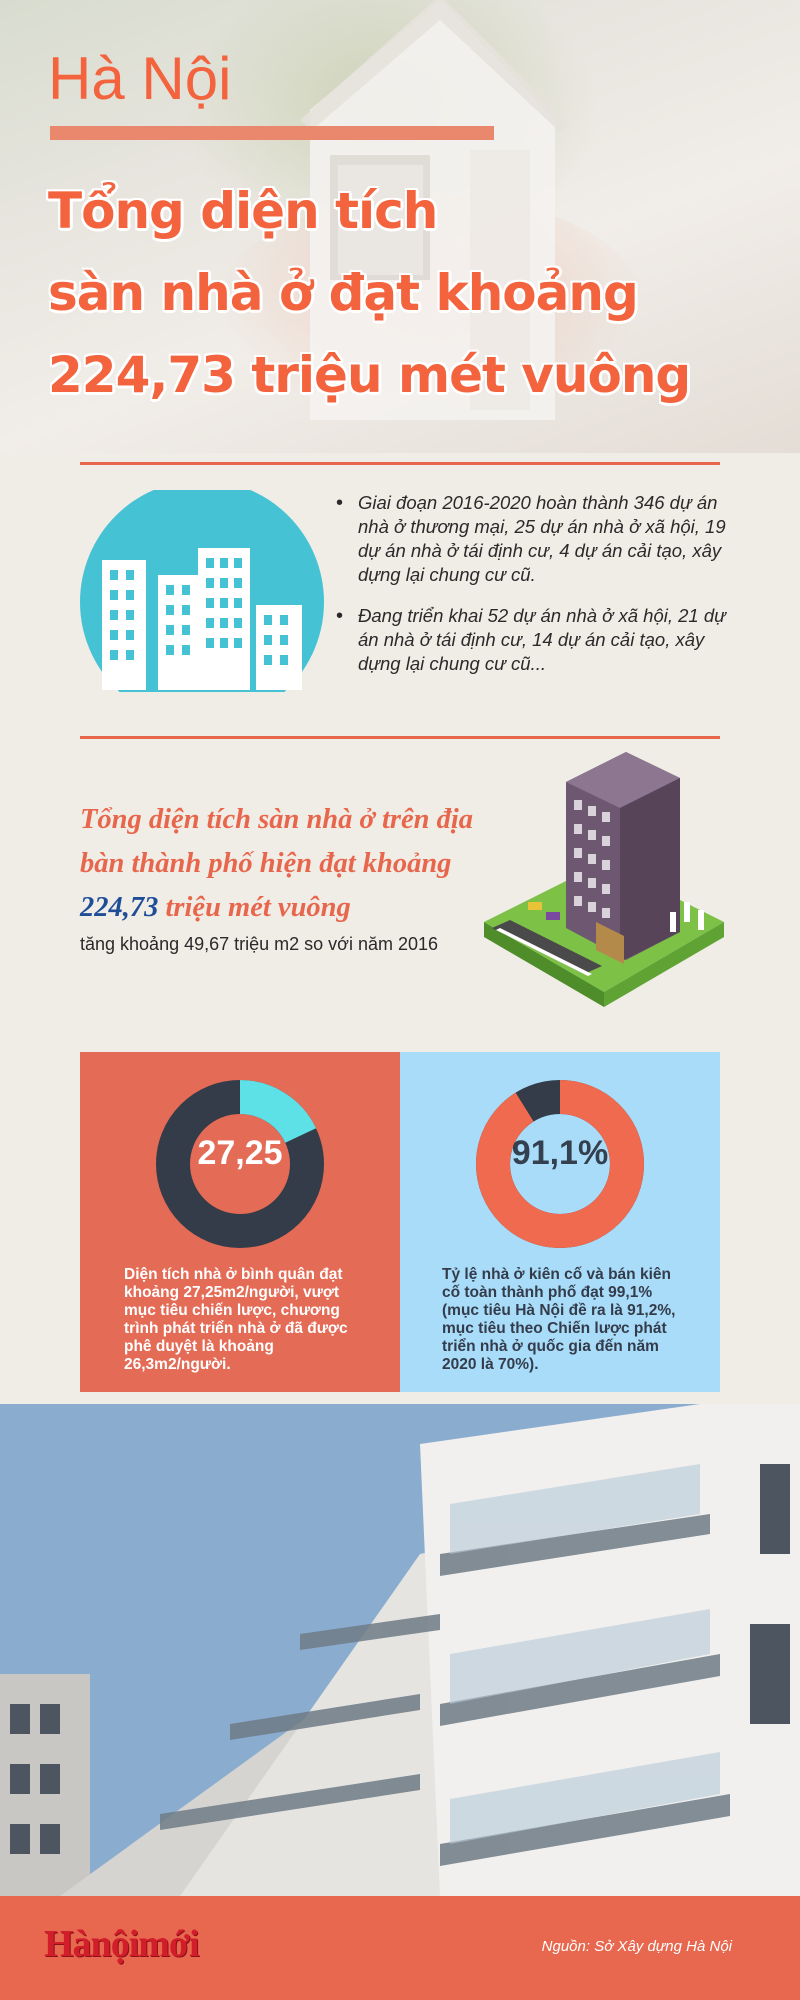 This screenshot has width=800, height=2000. Describe the element at coordinates (604, 879) in the screenshot. I see `apartment-building-icon` at that location.